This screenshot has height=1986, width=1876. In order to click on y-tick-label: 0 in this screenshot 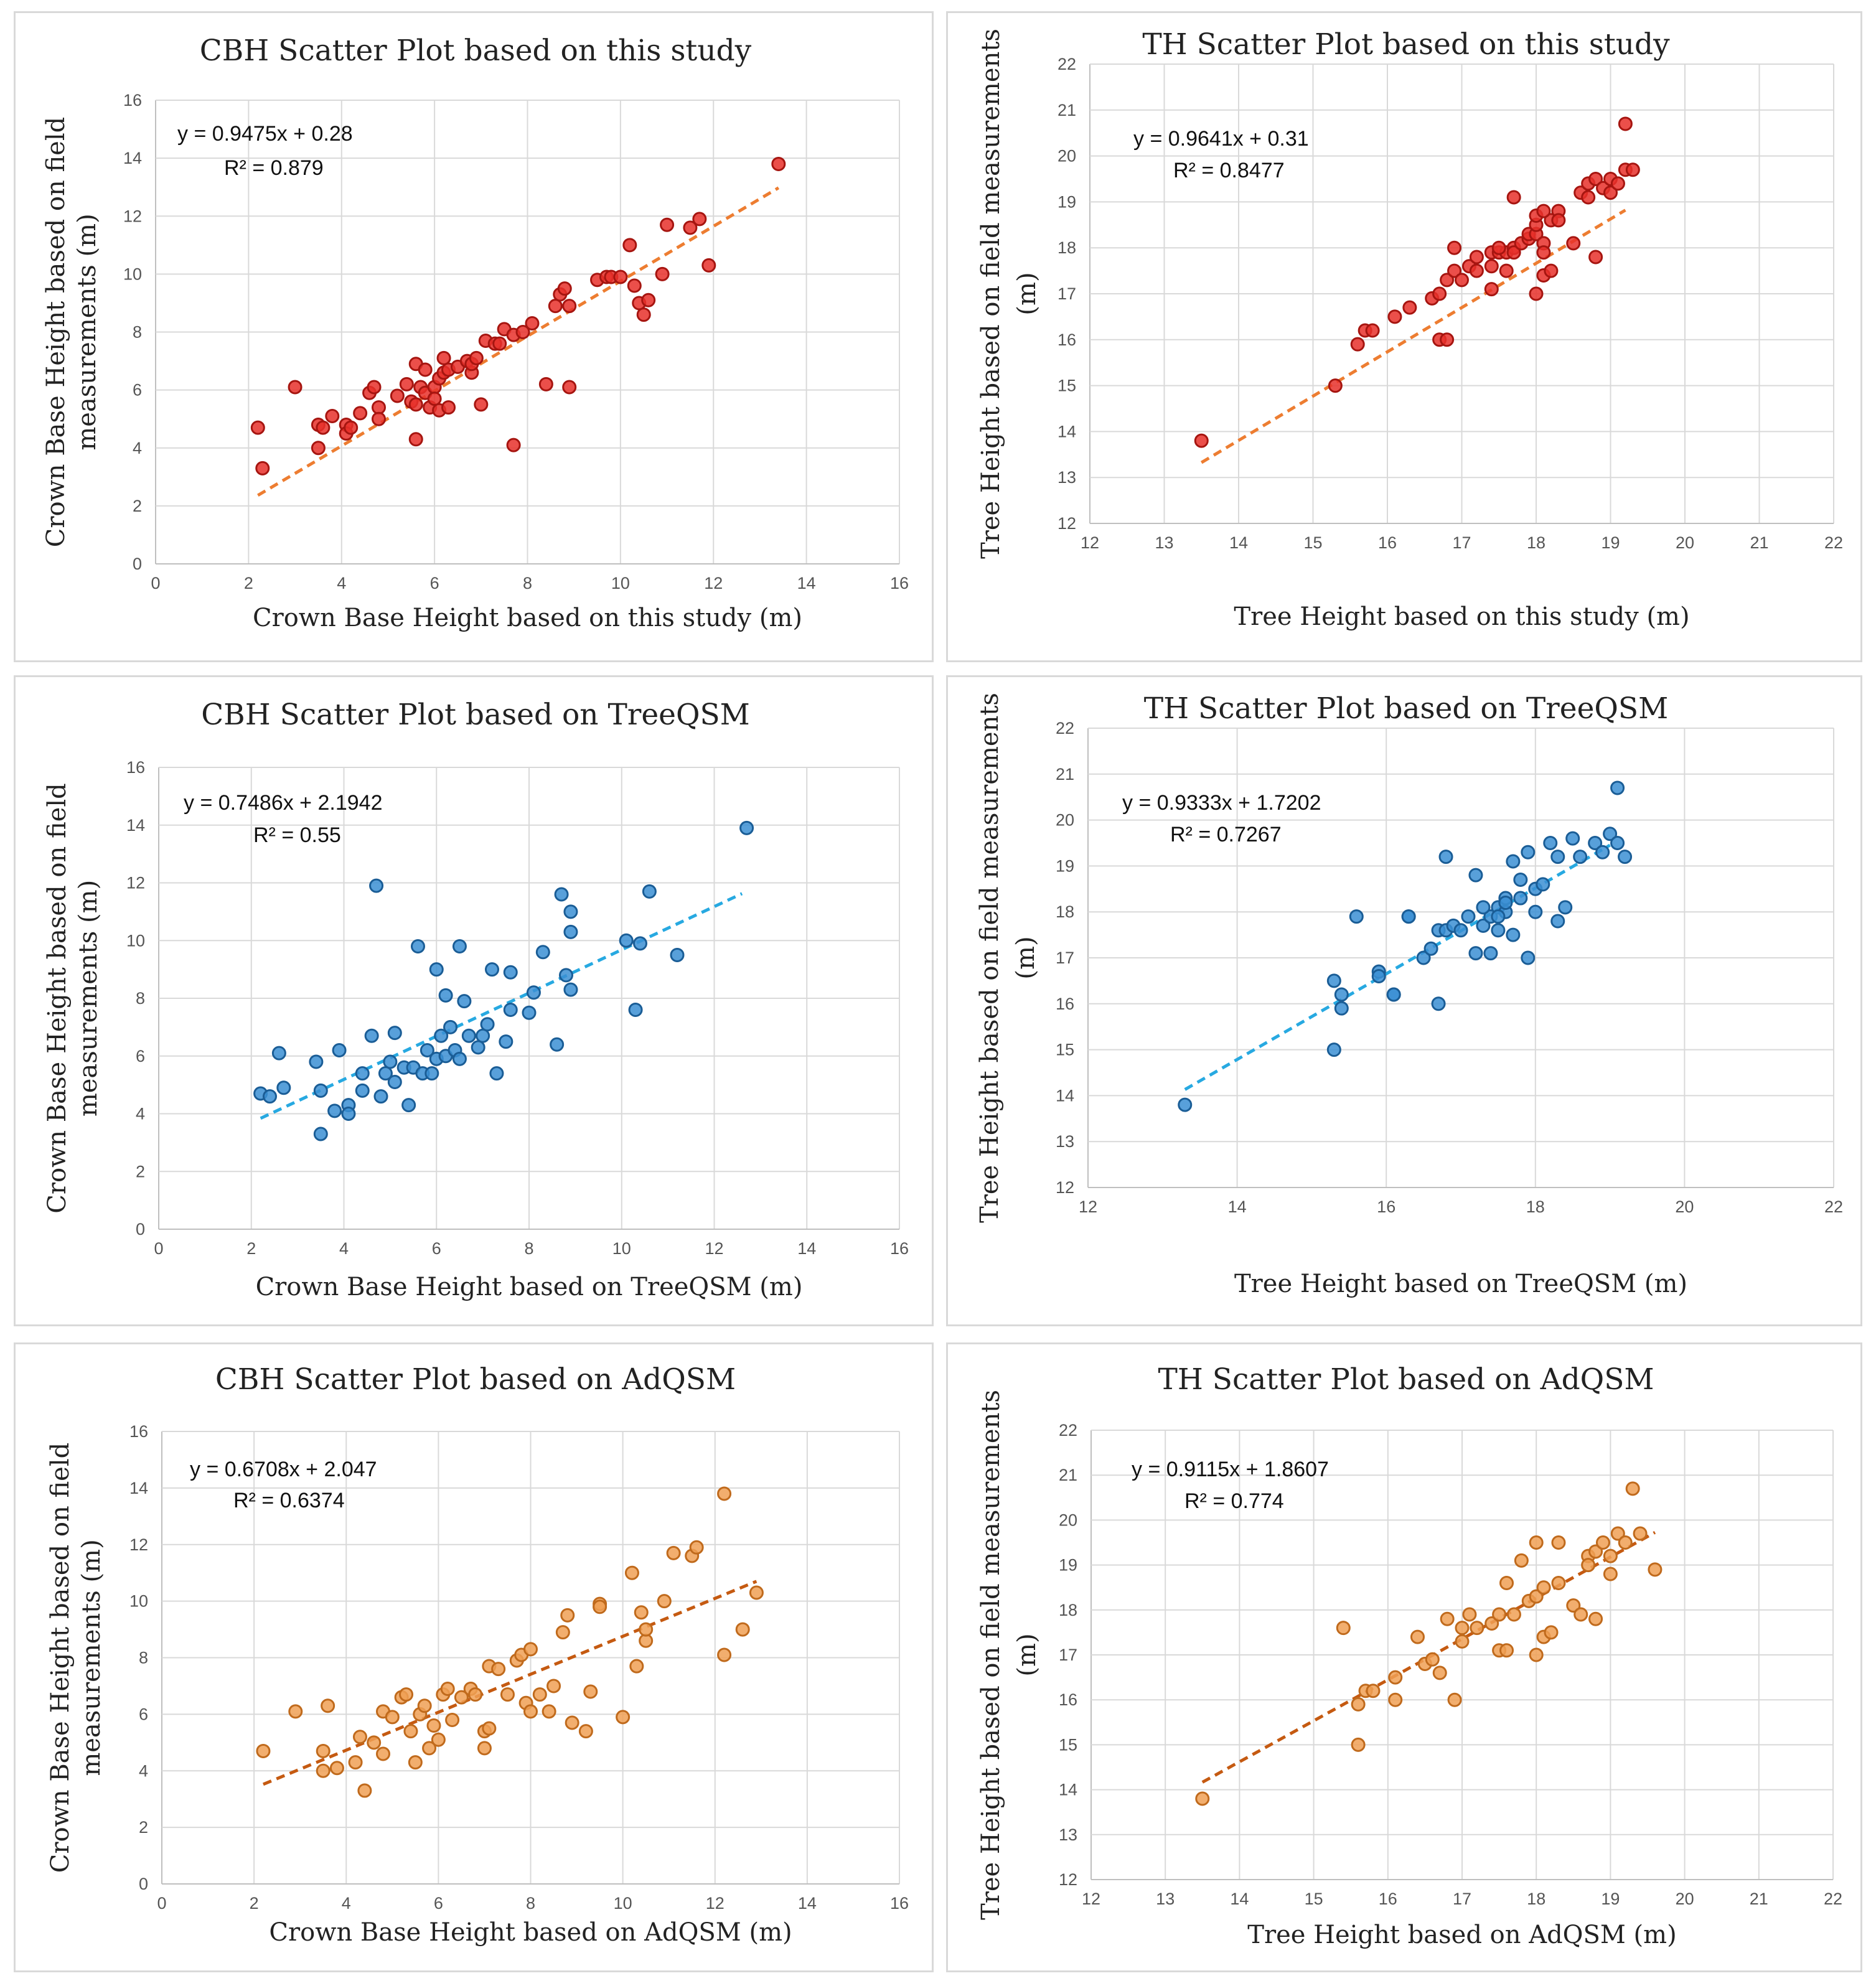, I will do `click(137, 564)`.